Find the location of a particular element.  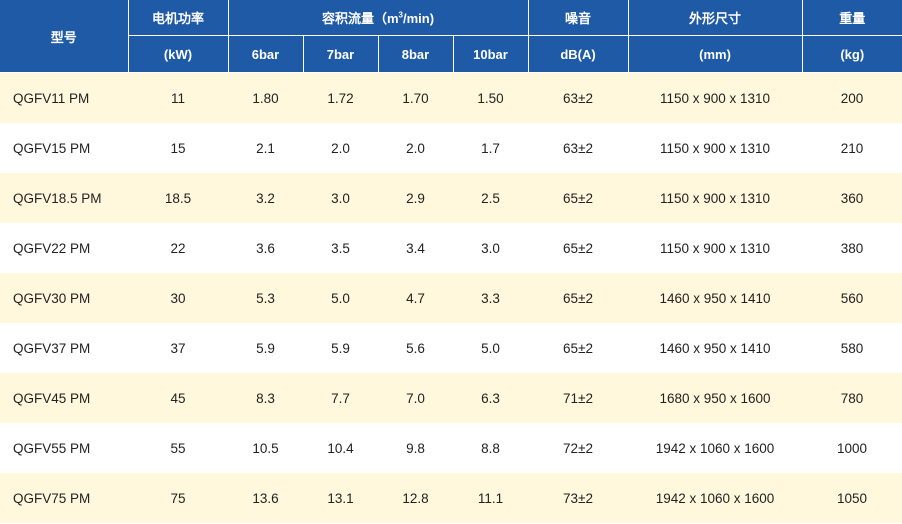

cell-power: 22 is located at coordinates (178, 248).